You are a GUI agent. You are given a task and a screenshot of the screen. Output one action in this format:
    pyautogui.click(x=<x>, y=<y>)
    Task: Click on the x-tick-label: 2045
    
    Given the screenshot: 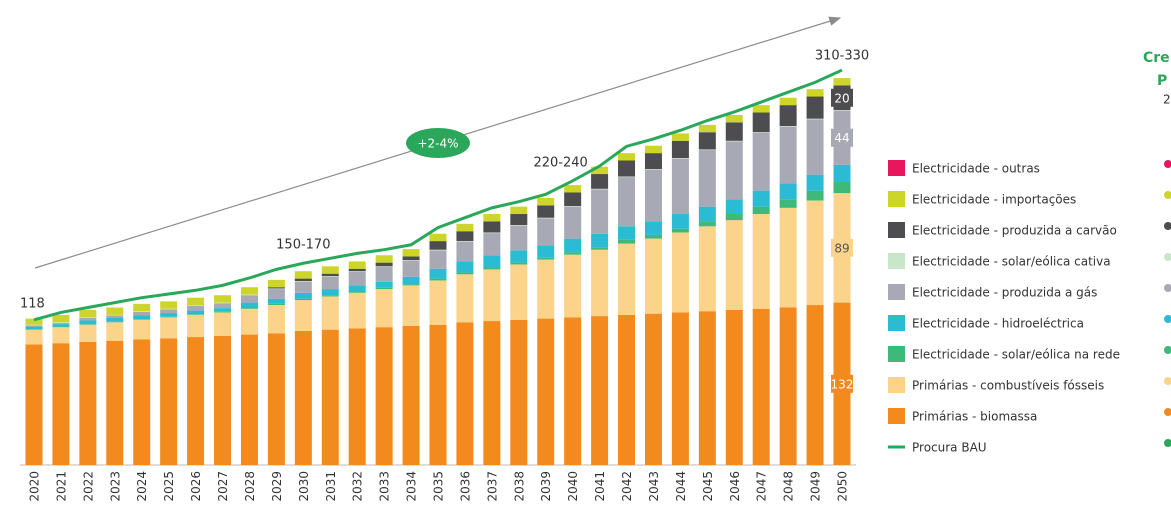 What is the action you would take?
    pyautogui.click(x=708, y=486)
    